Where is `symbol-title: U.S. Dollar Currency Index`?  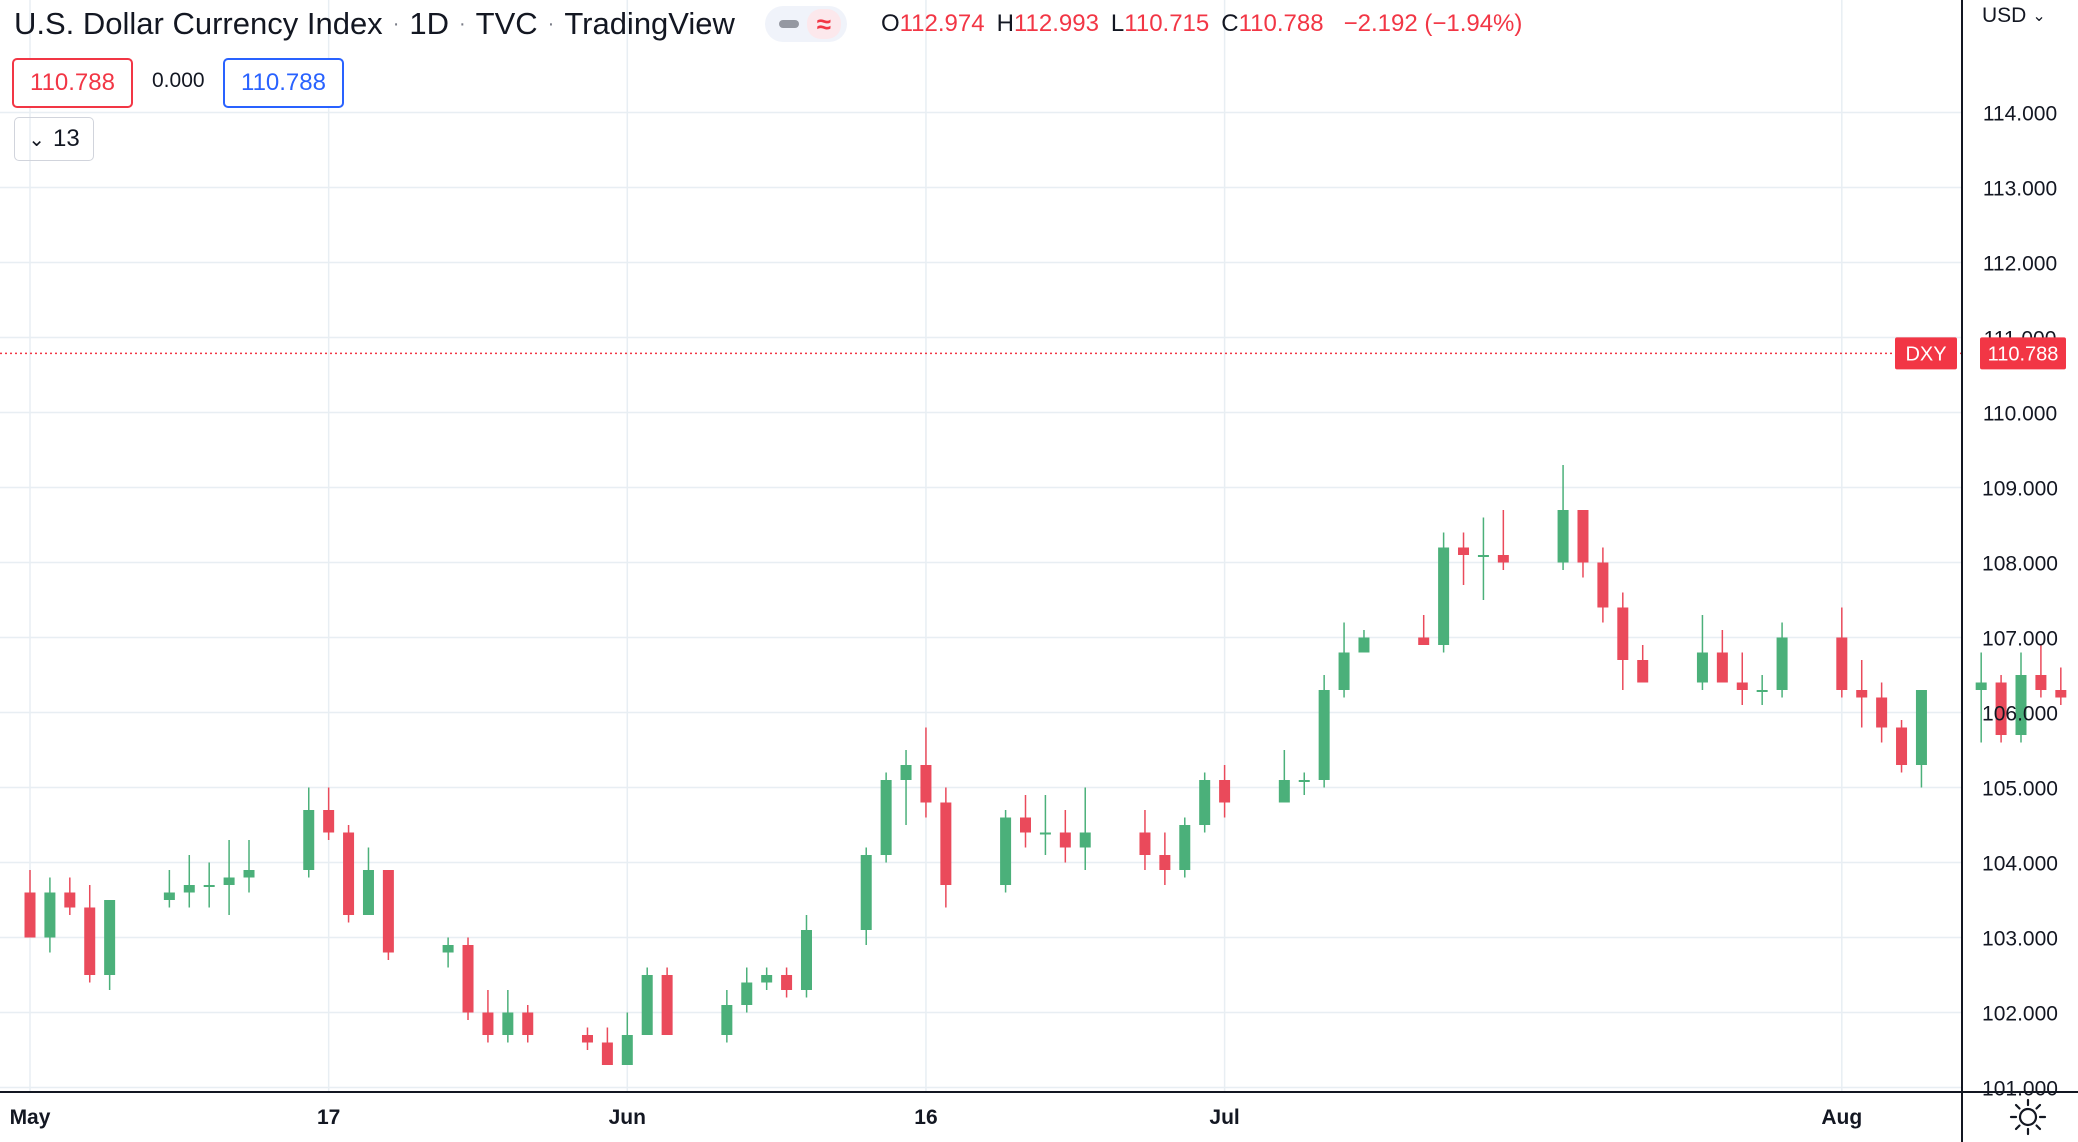 symbol-title: U.S. Dollar Currency Index is located at coordinates (198, 23).